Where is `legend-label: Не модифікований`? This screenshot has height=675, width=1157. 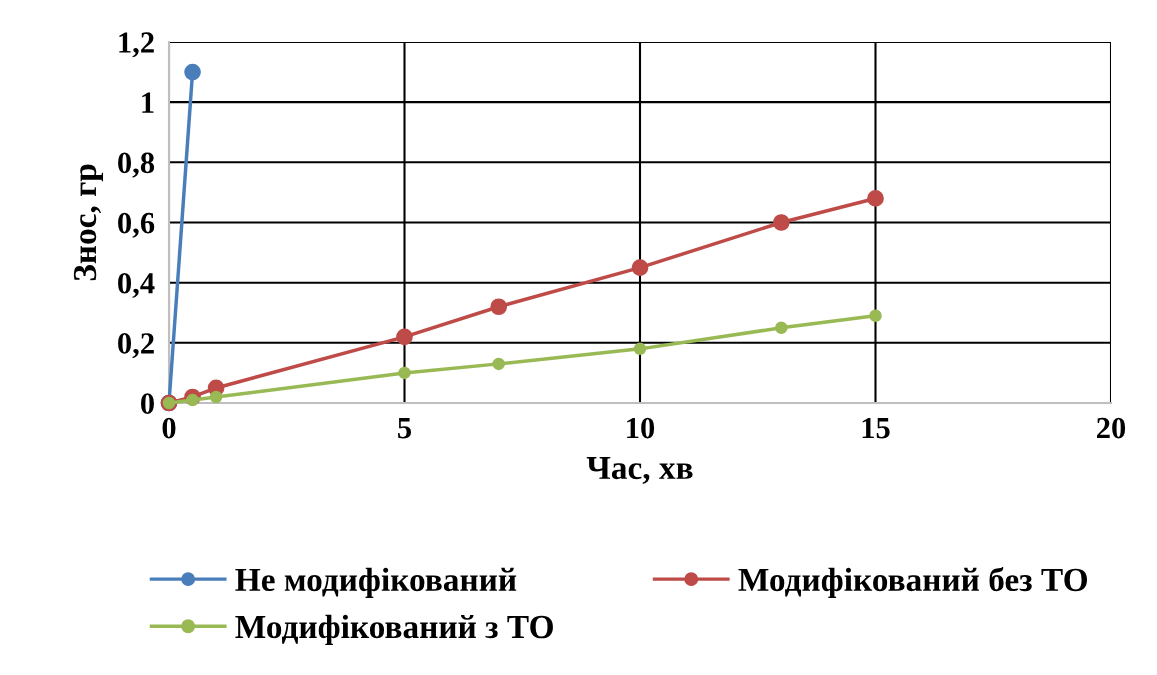 legend-label: Не модифікований is located at coordinates (376, 582).